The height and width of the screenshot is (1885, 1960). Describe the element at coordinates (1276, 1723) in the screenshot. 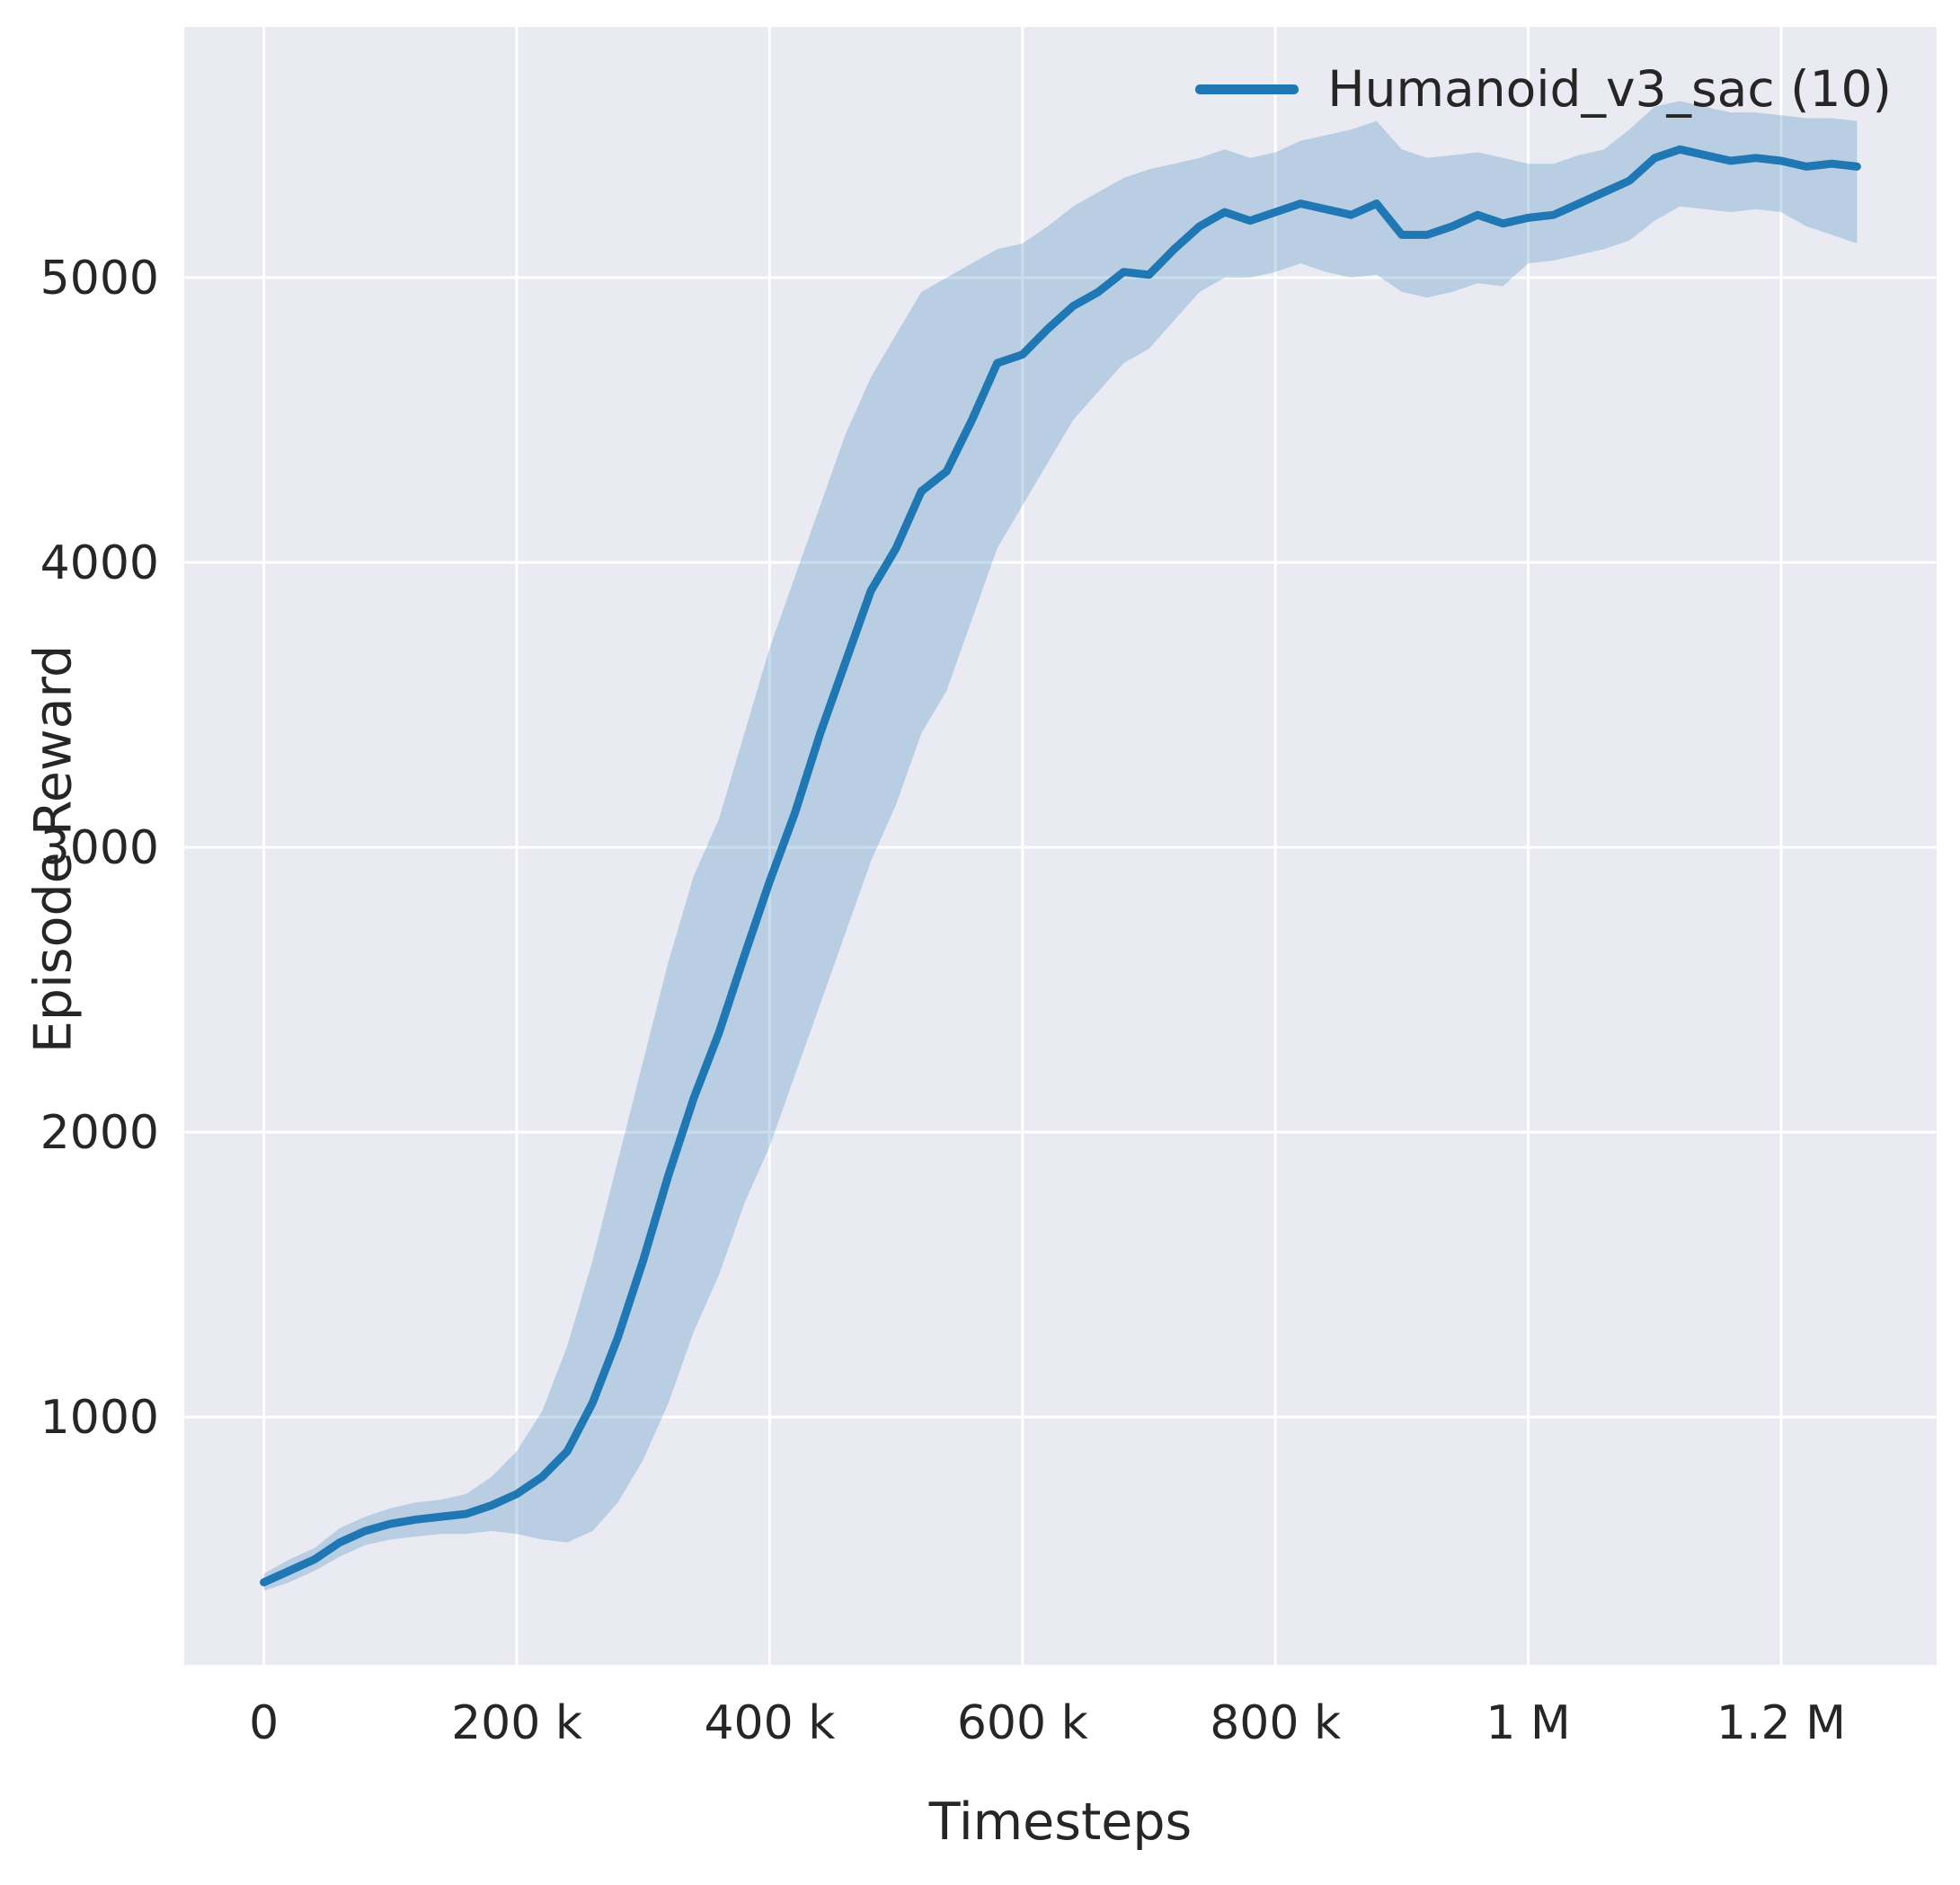

I see `x-tick-label: 800 k` at that location.